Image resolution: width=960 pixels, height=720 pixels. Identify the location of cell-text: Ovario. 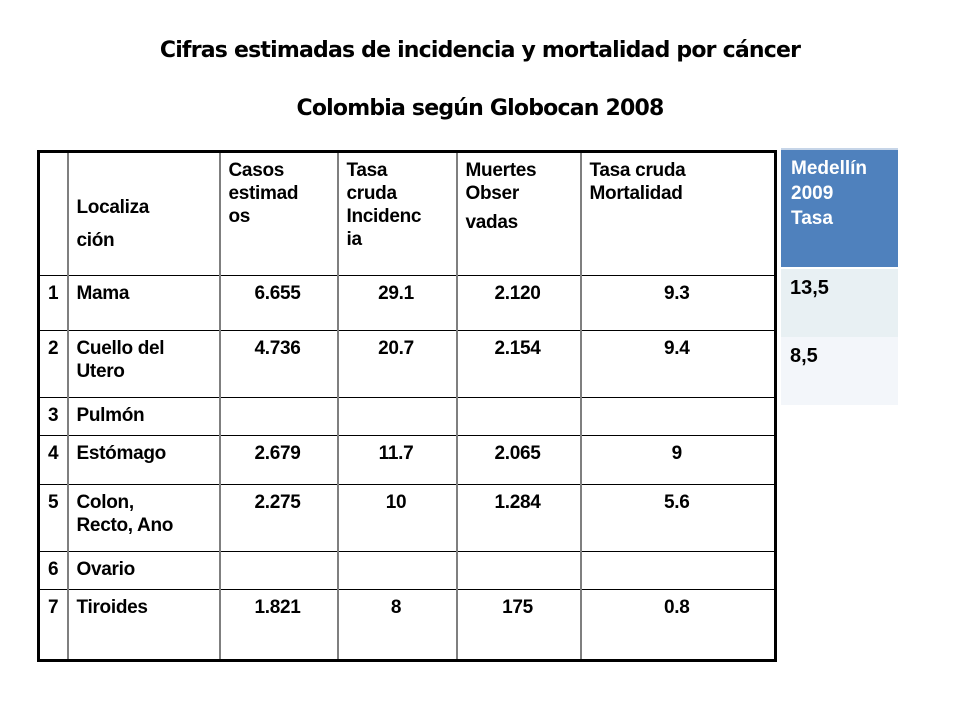
(106, 569).